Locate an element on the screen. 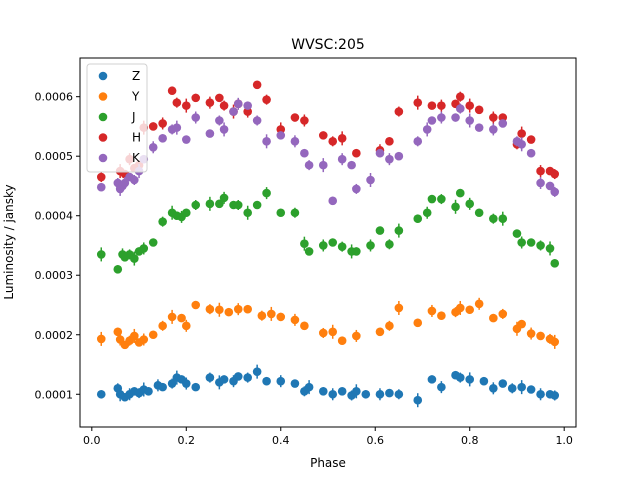 The height and width of the screenshot is (480, 640). x-tick-label: 0.4 is located at coordinates (281, 440).